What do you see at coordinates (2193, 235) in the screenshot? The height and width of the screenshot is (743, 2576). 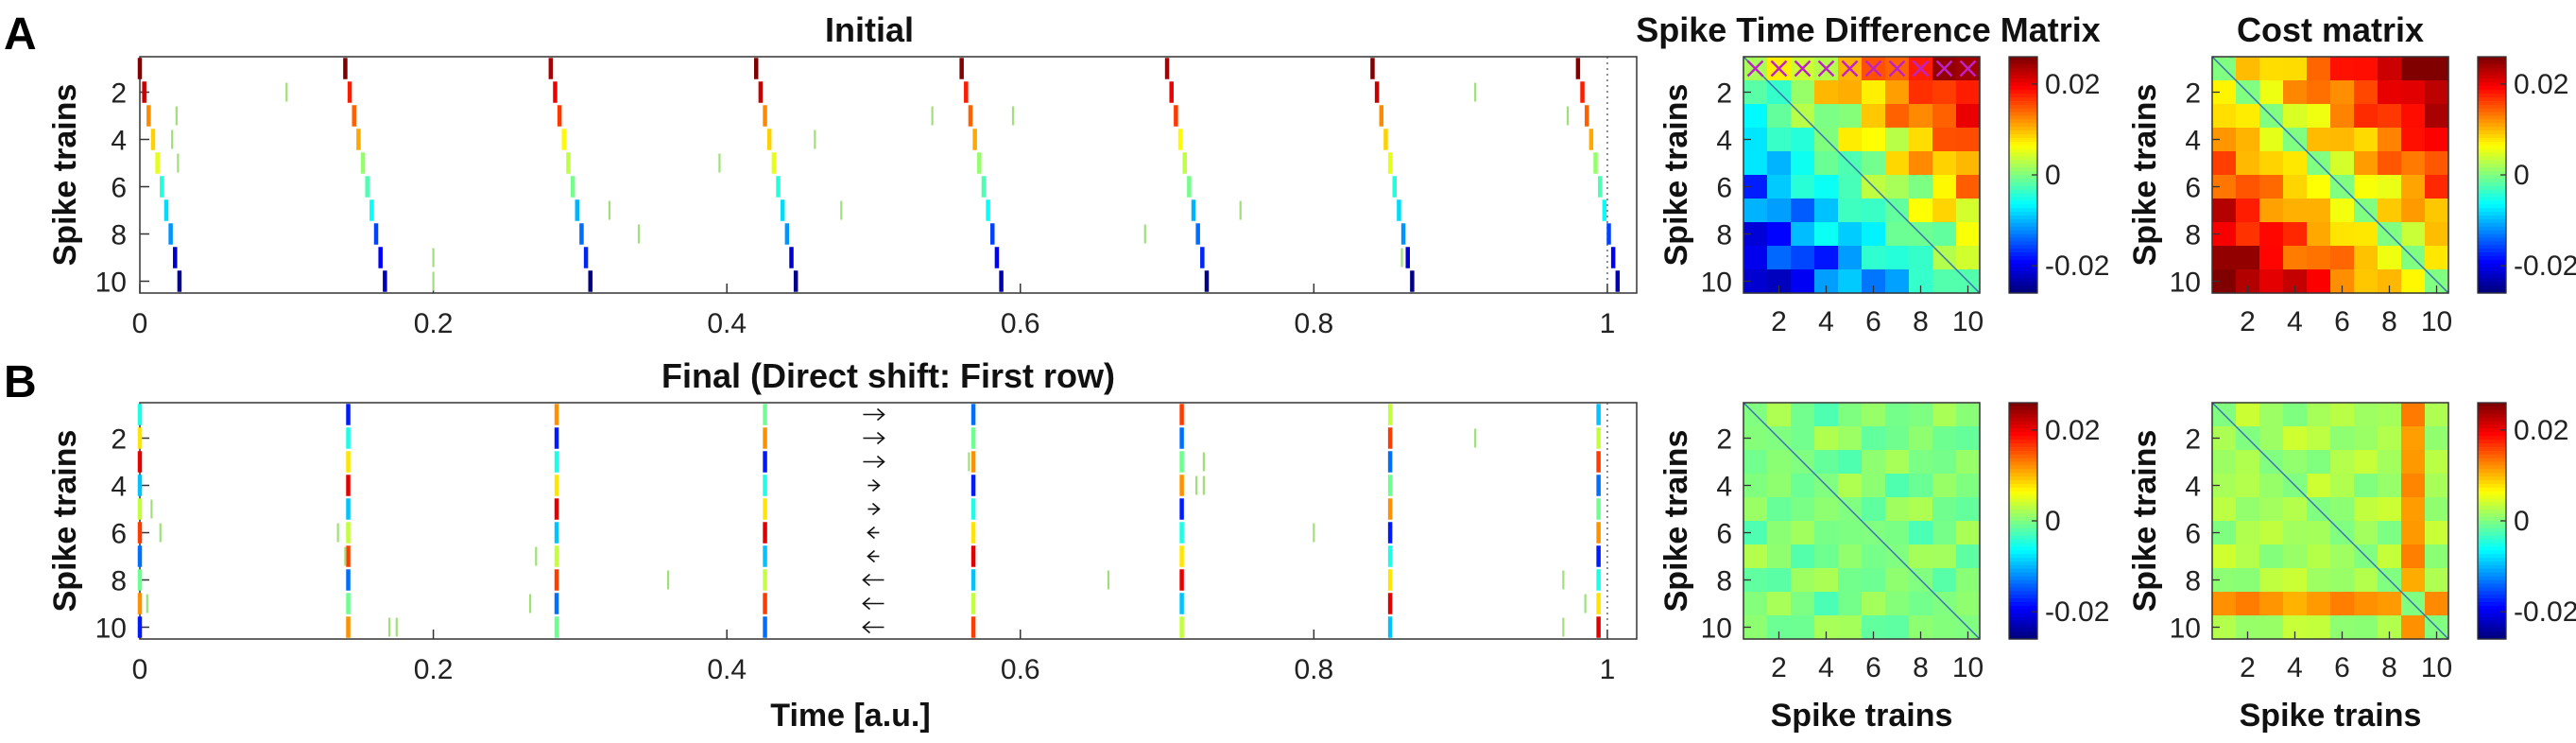 I see `cost-matrix-initial-ytick-label: 8` at bounding box center [2193, 235].